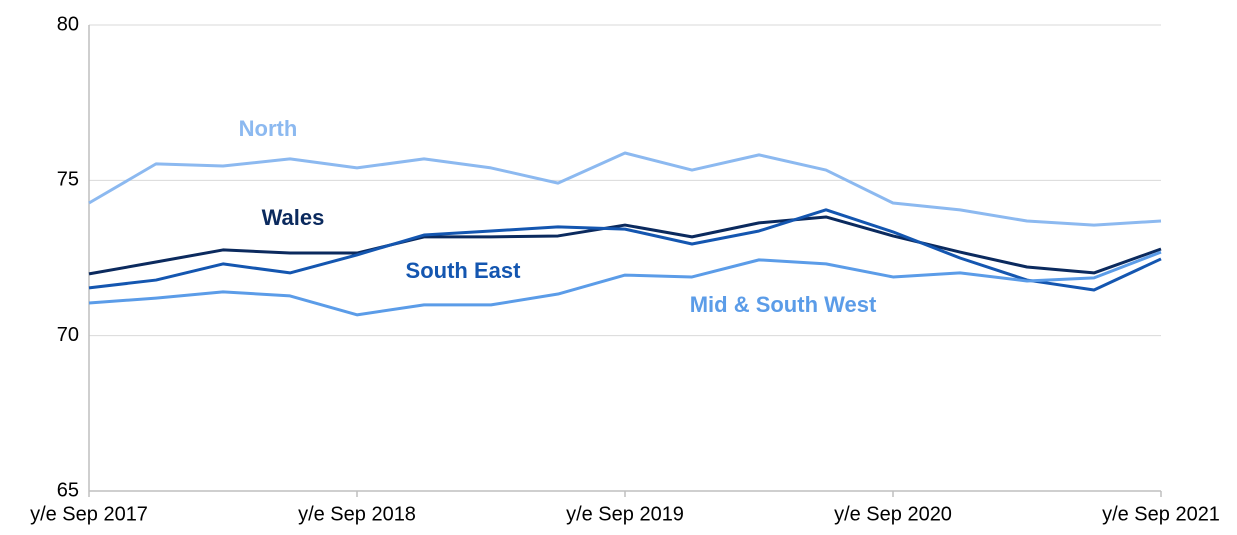  Describe the element at coordinates (625, 514) in the screenshot. I see `x-tick-label: y/e Sep 2019` at that location.